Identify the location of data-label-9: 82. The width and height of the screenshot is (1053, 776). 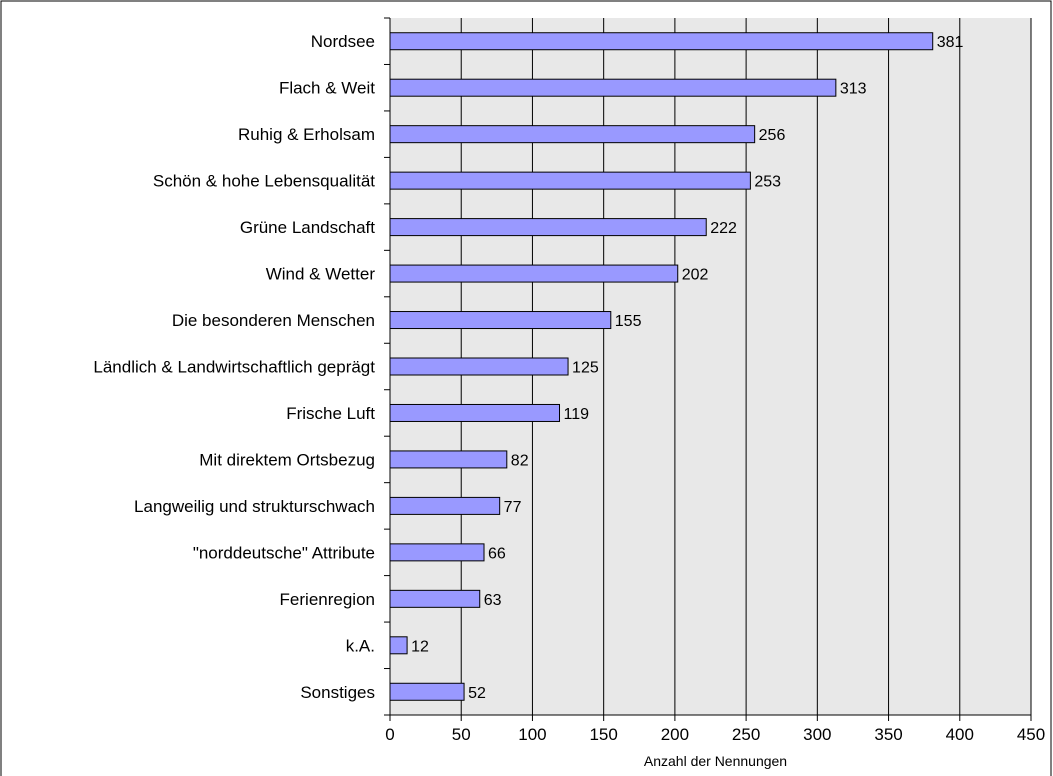
(520, 460).